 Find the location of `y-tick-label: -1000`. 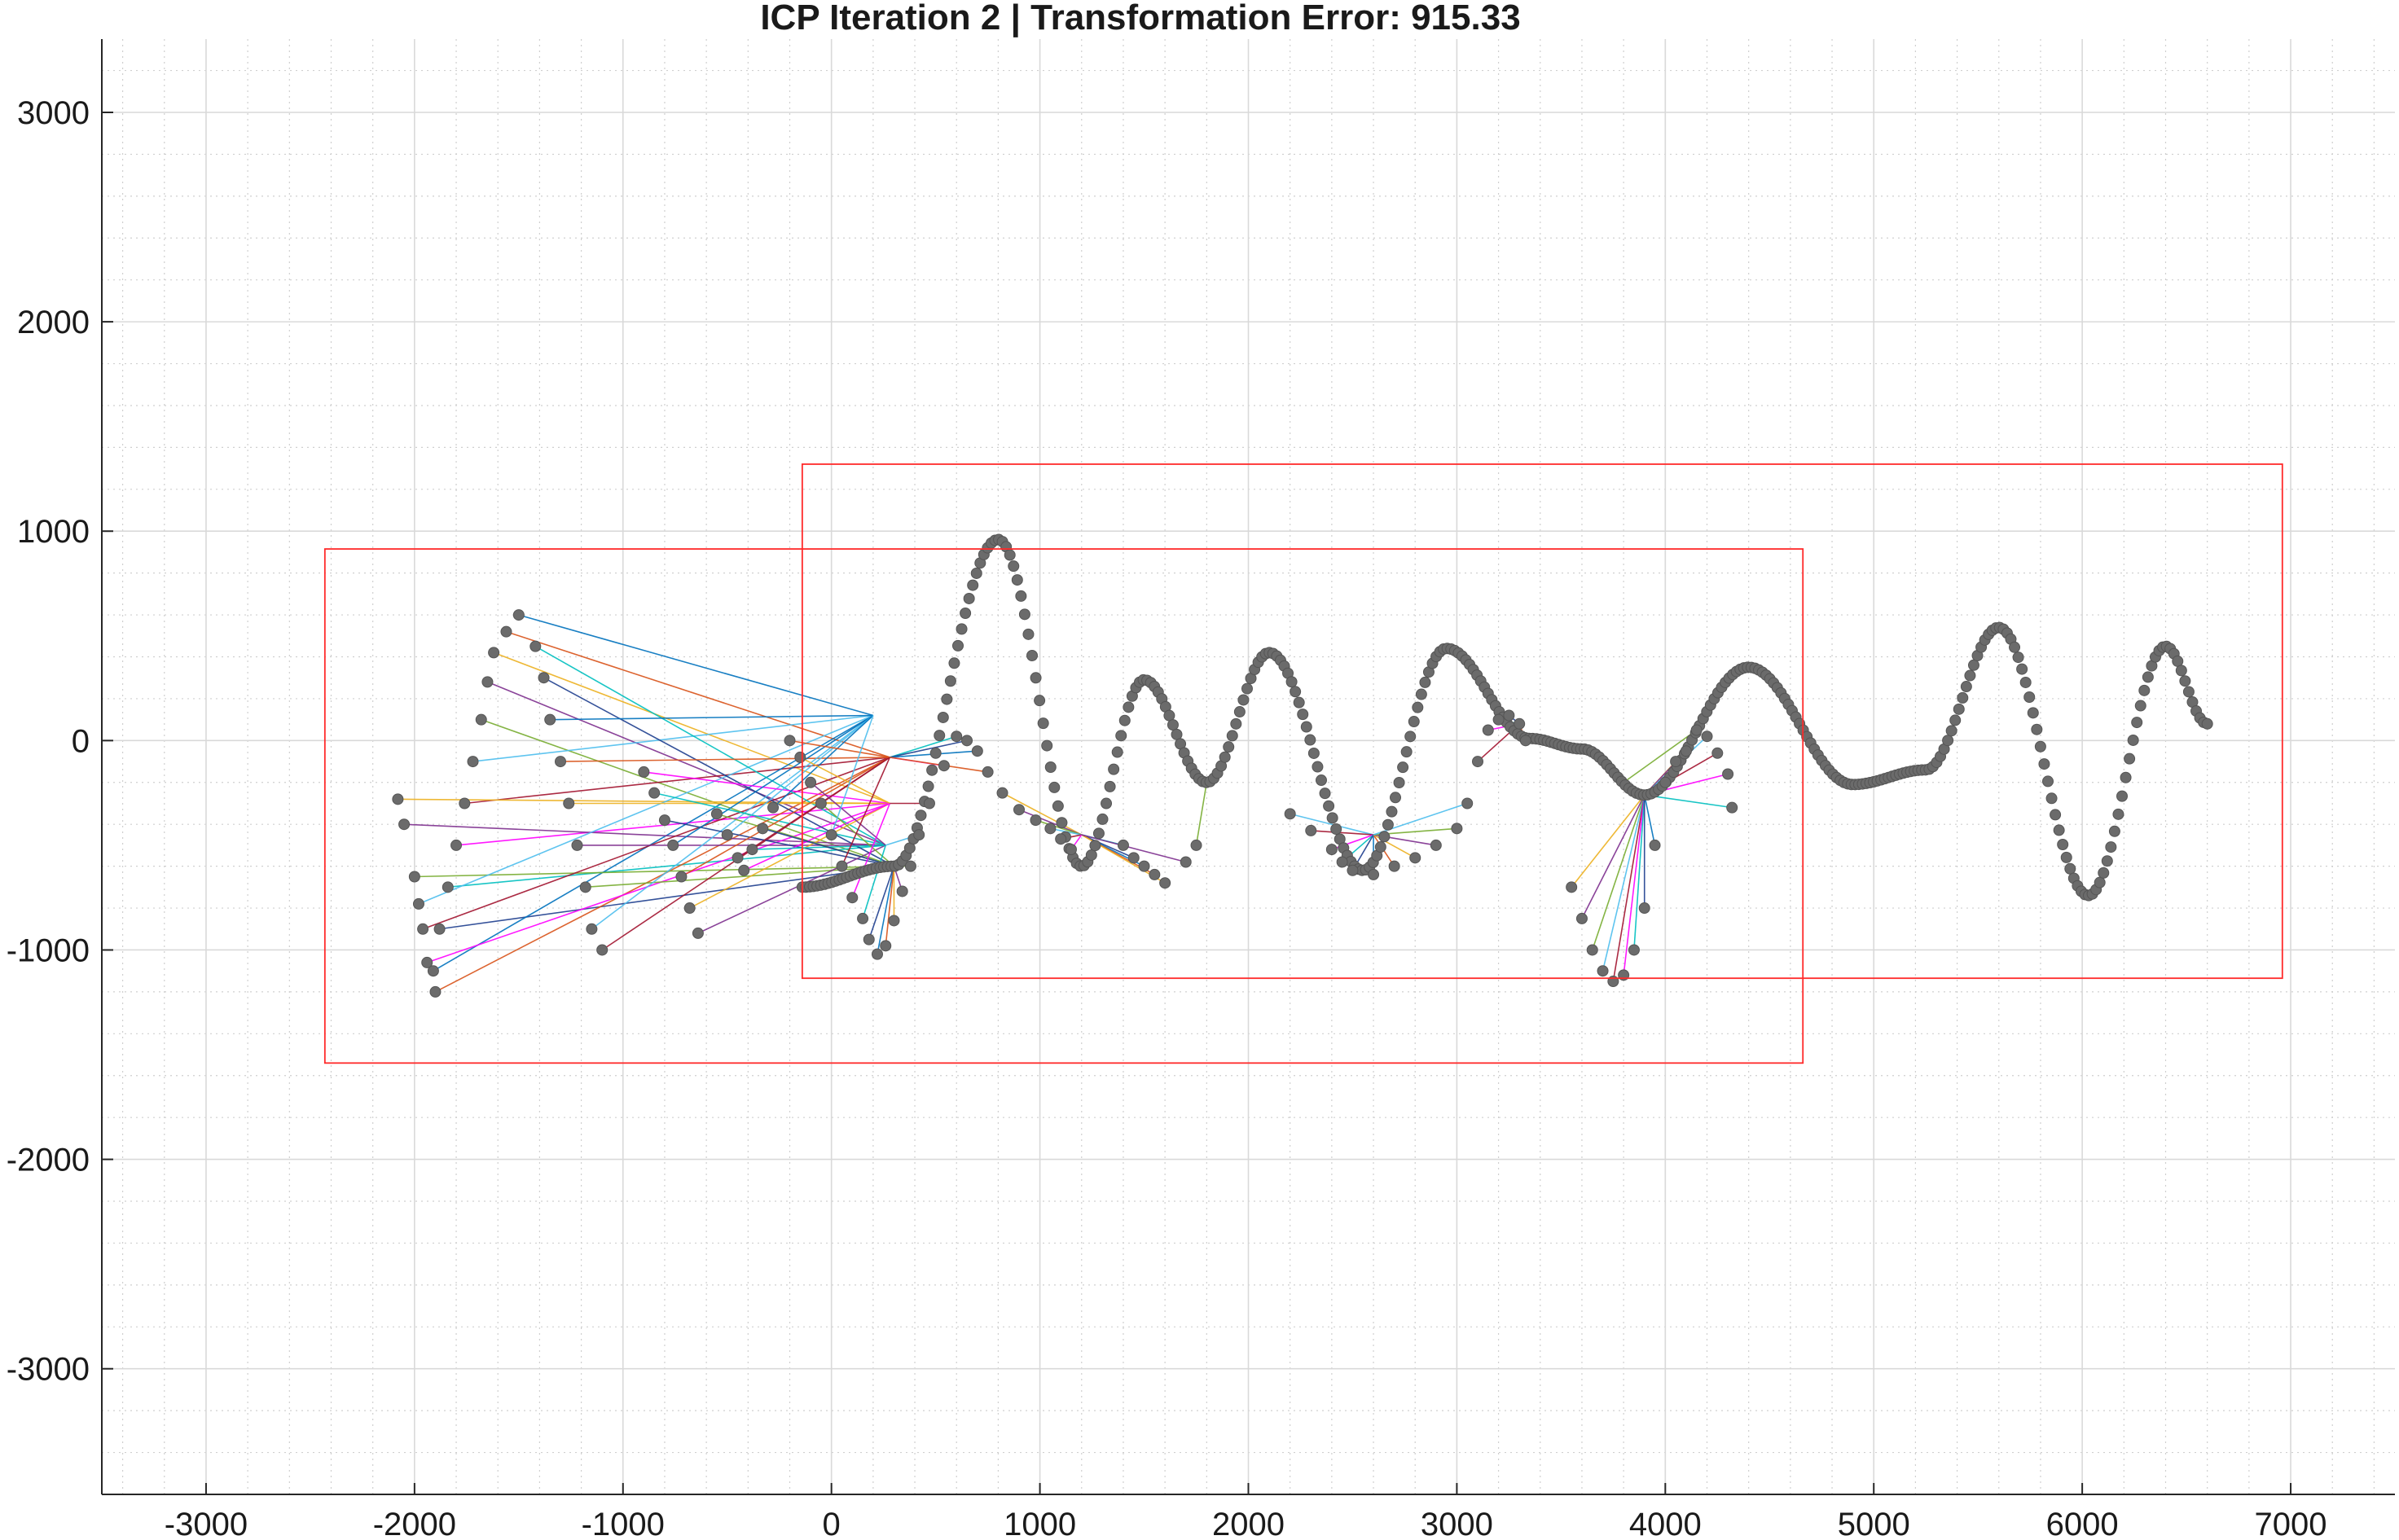

y-tick-label: -1000 is located at coordinates (48, 950).